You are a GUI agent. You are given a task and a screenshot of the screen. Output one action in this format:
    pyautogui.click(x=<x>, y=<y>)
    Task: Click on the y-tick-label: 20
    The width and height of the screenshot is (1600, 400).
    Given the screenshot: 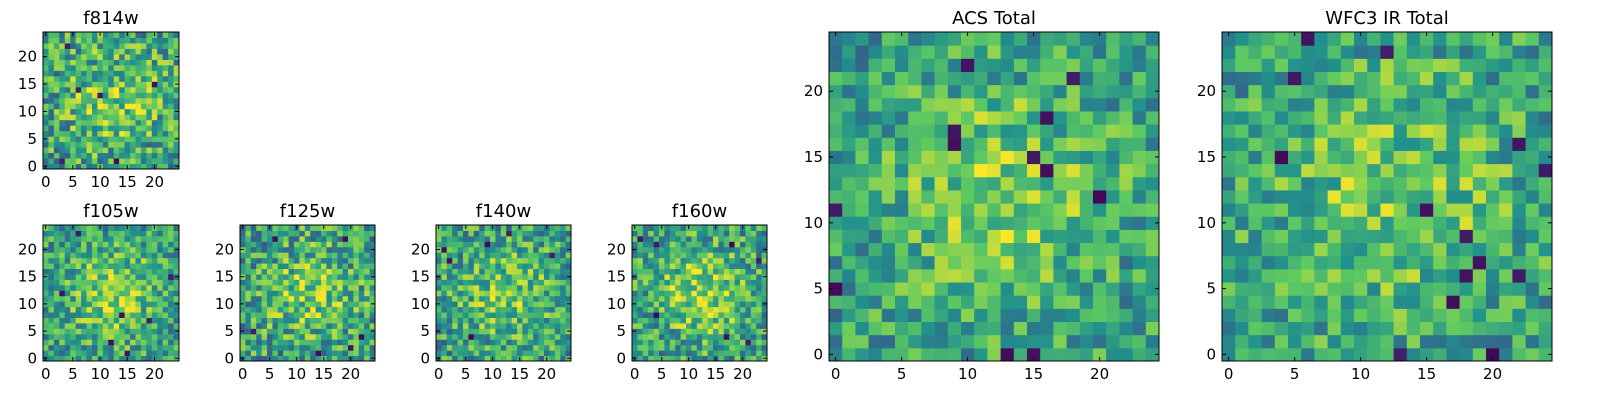 What is the action you would take?
    pyautogui.click(x=27, y=57)
    